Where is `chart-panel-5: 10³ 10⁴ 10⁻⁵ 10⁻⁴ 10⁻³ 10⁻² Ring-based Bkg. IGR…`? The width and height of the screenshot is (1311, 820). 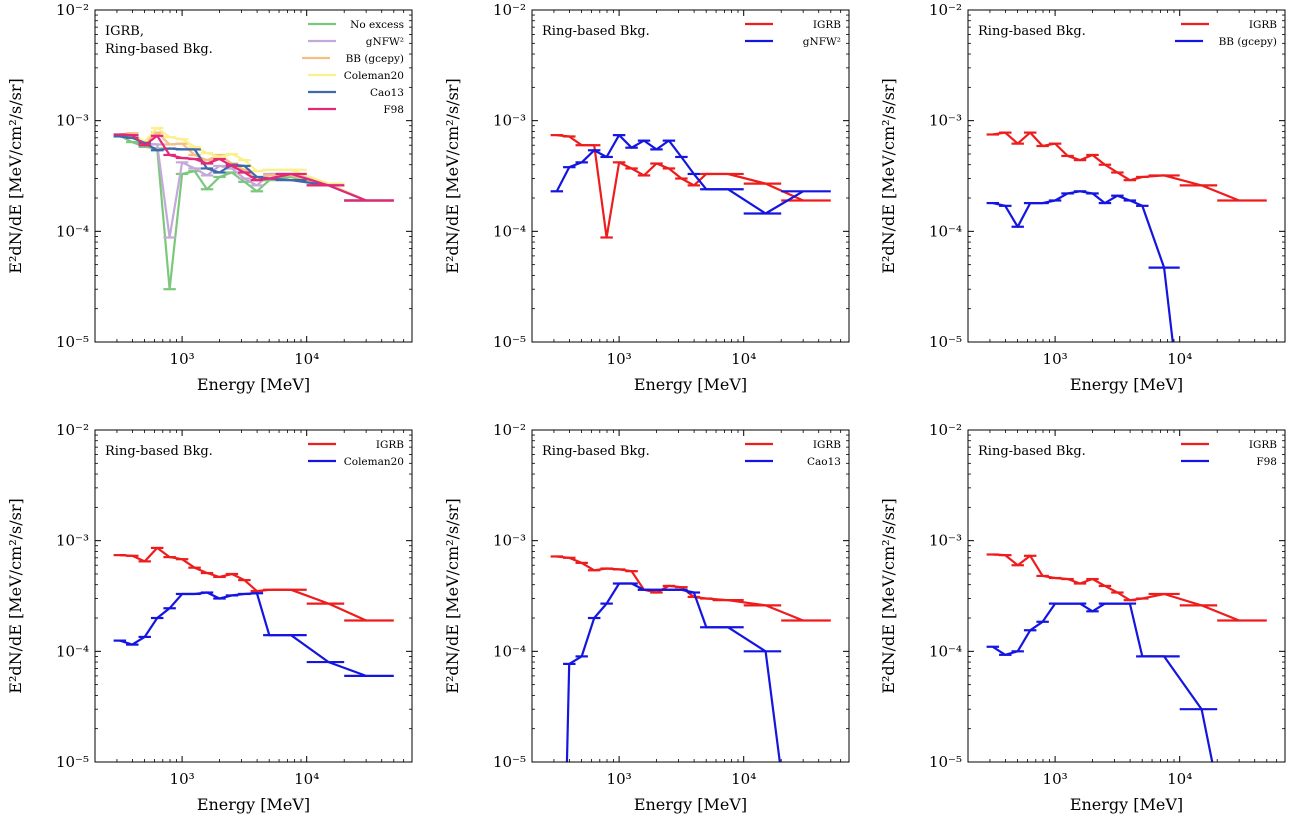 chart-panel-5: 10³ 10⁴ 10⁻⁵ 10⁻⁴ 10⁻³ 10⁻² Ring-based Bkg. IGR… is located at coordinates (646, 617).